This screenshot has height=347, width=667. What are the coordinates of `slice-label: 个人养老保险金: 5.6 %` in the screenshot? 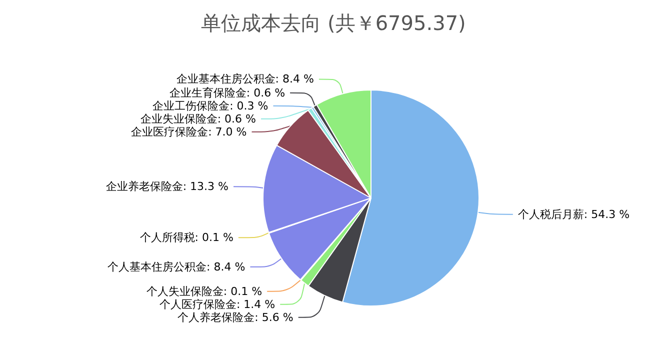 It's located at (236, 317).